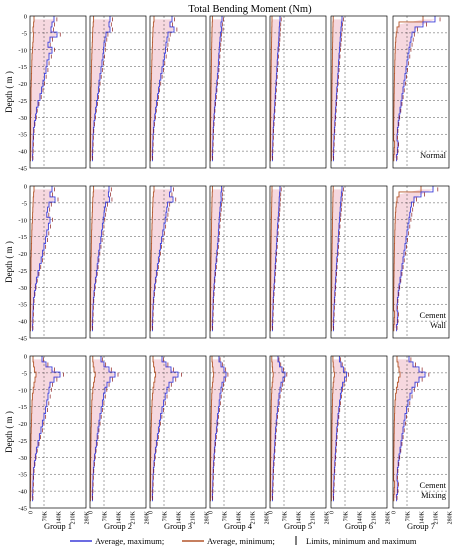  I want to click on condition-label: Wall, so click(438, 325).